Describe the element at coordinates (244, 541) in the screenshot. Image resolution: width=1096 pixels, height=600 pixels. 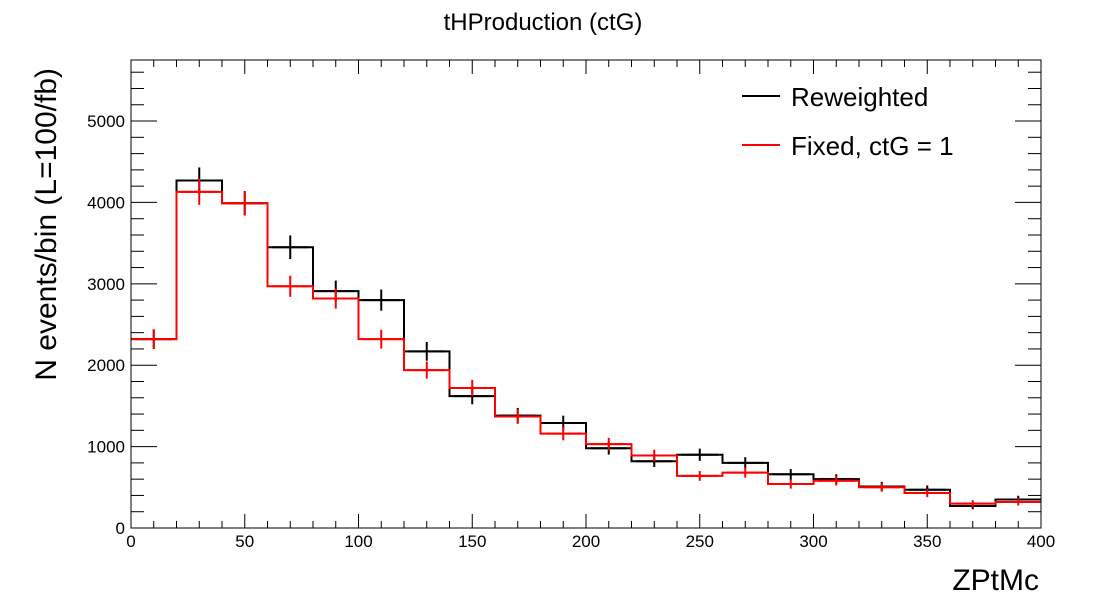
I see `x-tick-label: 50` at that location.